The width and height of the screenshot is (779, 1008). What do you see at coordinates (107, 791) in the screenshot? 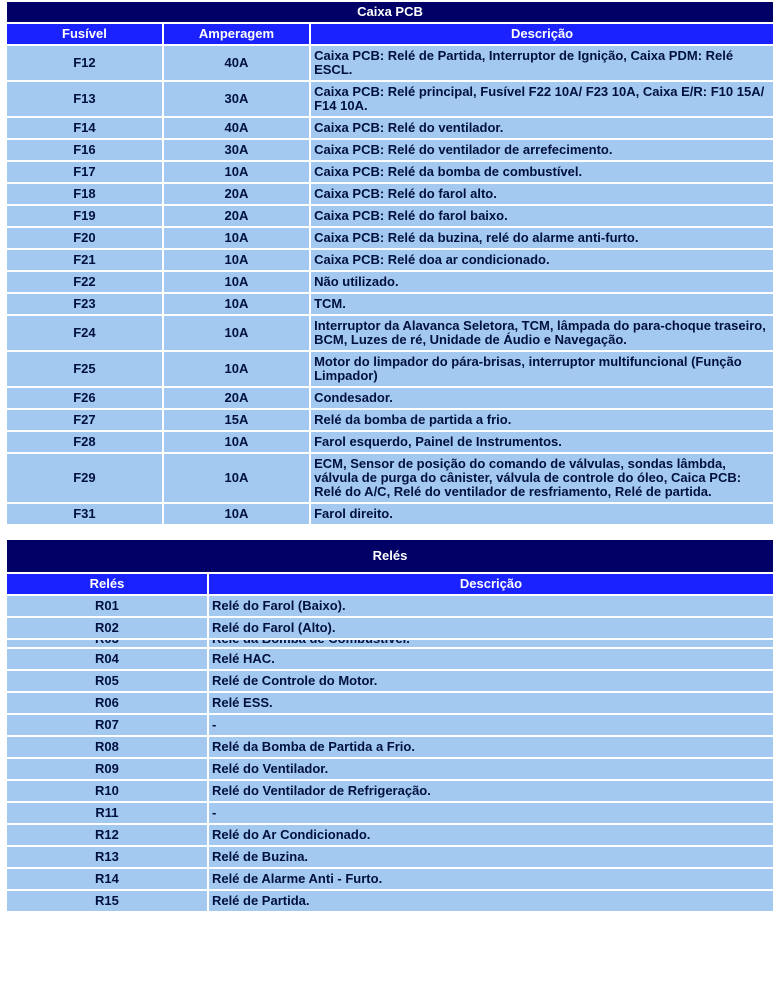
I see `table-cell: R10` at bounding box center [107, 791].